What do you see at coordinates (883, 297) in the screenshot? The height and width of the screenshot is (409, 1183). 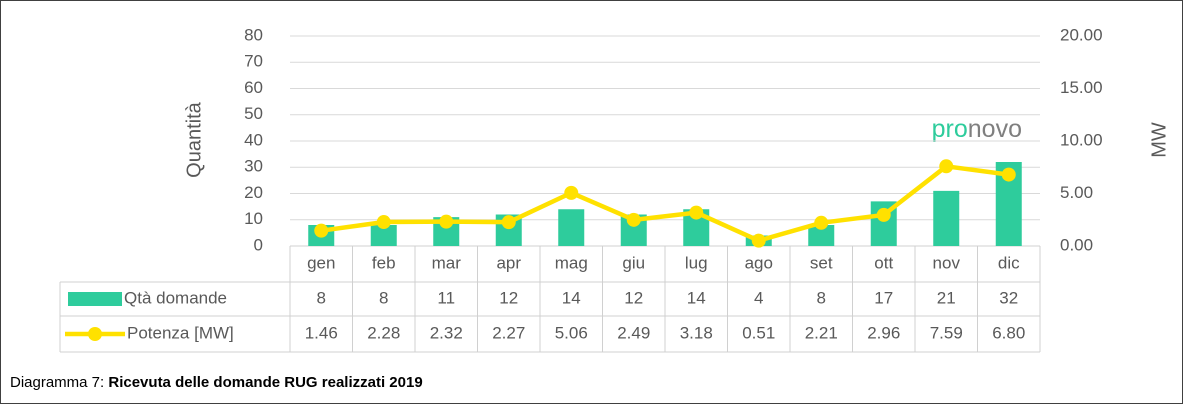 I see `table-cell: 17` at bounding box center [883, 297].